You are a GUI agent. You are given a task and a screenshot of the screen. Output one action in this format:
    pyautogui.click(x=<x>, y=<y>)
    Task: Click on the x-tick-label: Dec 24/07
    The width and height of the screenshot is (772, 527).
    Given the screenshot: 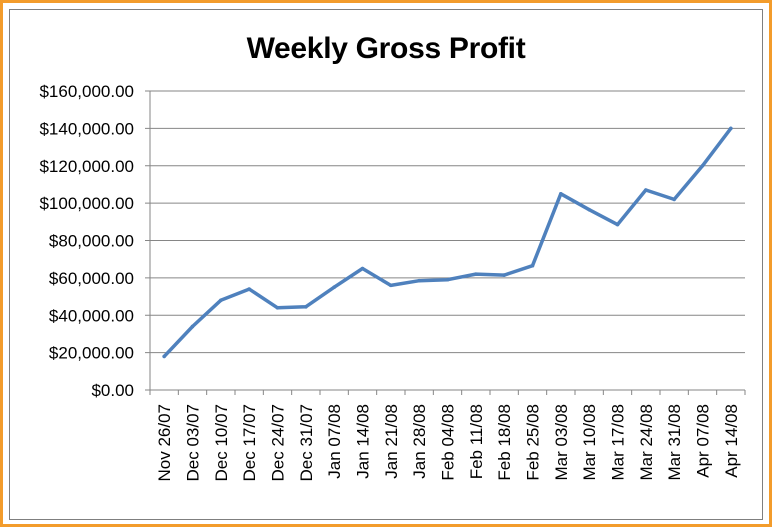 What is the action you would take?
    pyautogui.click(x=278, y=443)
    